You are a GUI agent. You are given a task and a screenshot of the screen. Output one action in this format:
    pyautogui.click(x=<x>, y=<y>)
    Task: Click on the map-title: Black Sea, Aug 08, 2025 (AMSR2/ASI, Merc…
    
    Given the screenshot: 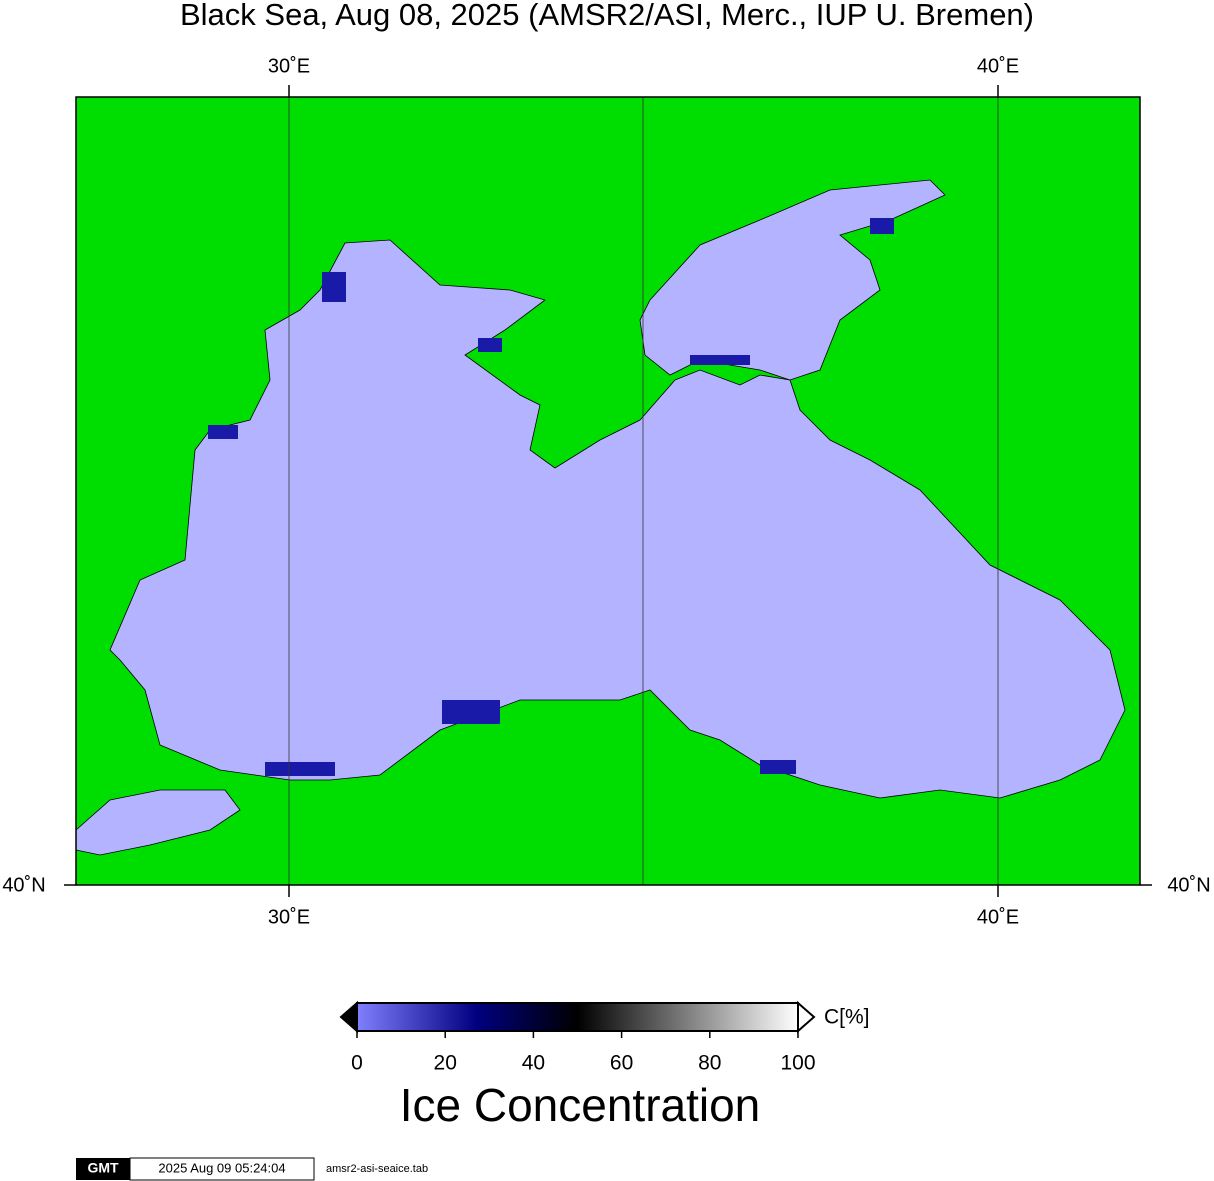 What is the action you would take?
    pyautogui.click(x=607, y=16)
    